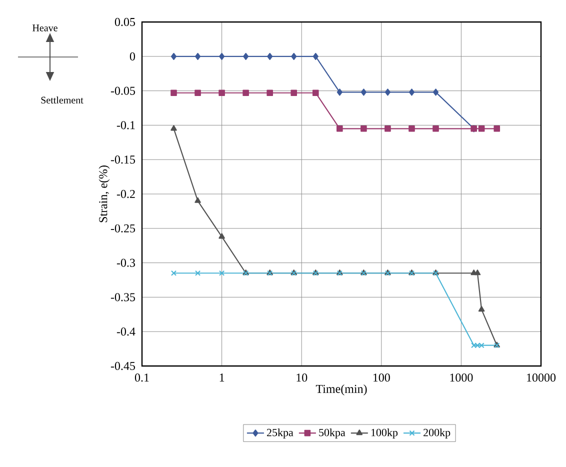 The image size is (566, 467). What do you see at coordinates (280, 433) in the screenshot?
I see `legend-label: 25kpa` at bounding box center [280, 433].